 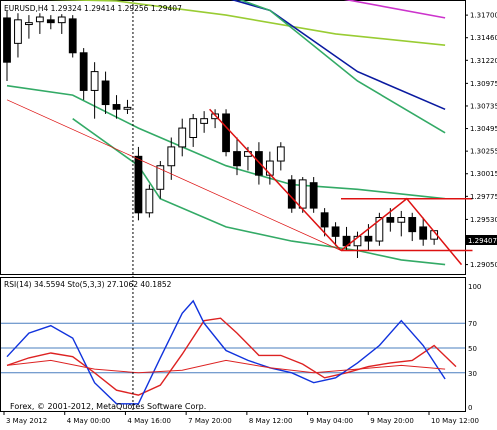 What do you see at coordinates (483, 197) in the screenshot?
I see `price-tick-label: 1.29775` at bounding box center [483, 197].